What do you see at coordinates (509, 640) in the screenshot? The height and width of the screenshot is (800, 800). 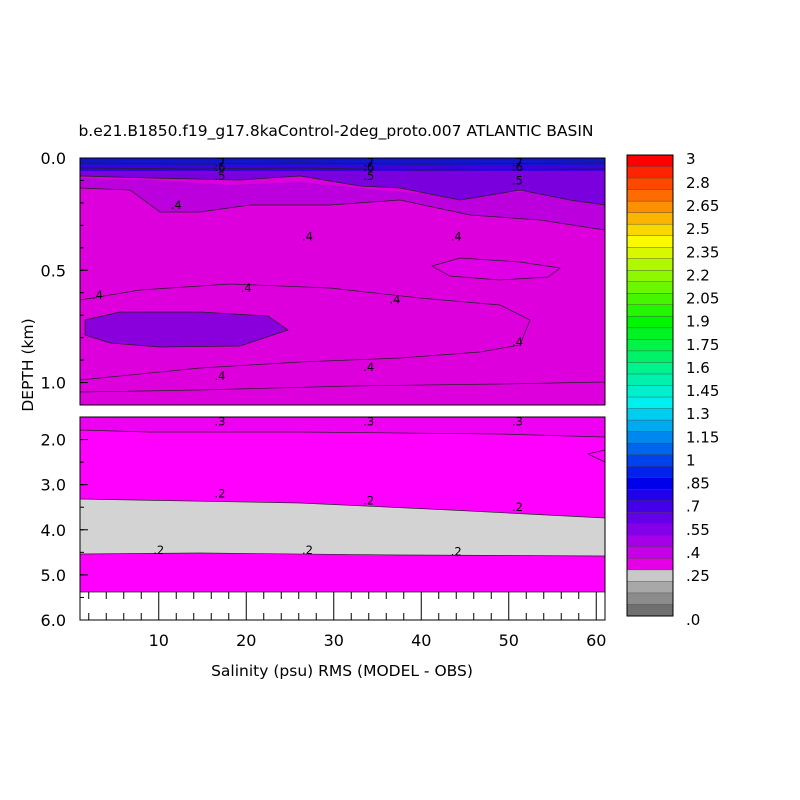 I see `x-tick-label: 50` at bounding box center [509, 640].